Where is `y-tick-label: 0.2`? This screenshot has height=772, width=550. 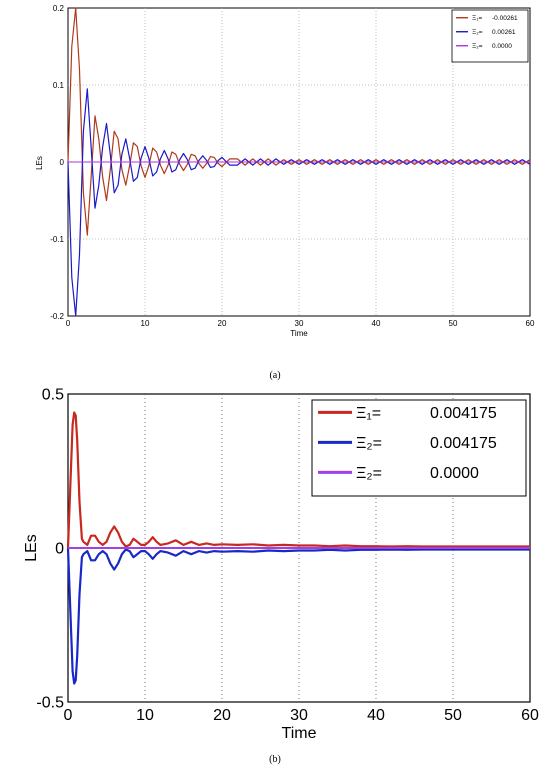 y-tick-label: 0.2 is located at coordinates (59, 8).